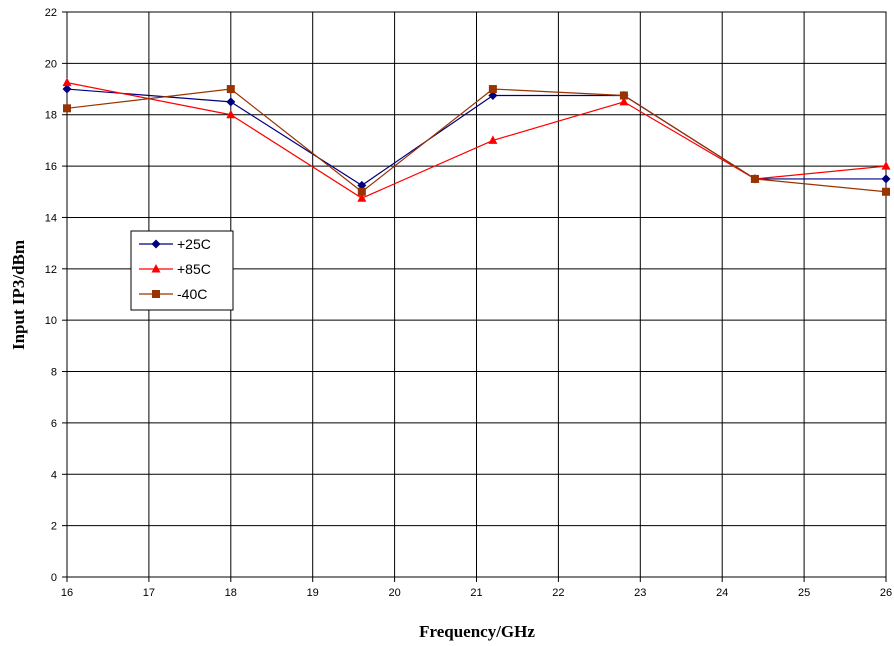 Image resolution: width=894 pixels, height=646 pixels. What do you see at coordinates (194, 269) in the screenshot?
I see `legend-label-2: +85C` at bounding box center [194, 269].